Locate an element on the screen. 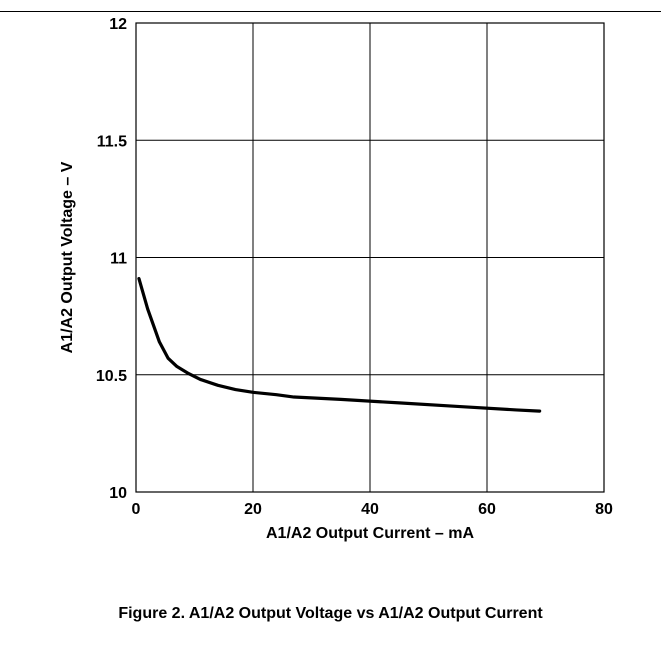 This screenshot has height=660, width=661. x-tick-label: 60 is located at coordinates (487, 509).